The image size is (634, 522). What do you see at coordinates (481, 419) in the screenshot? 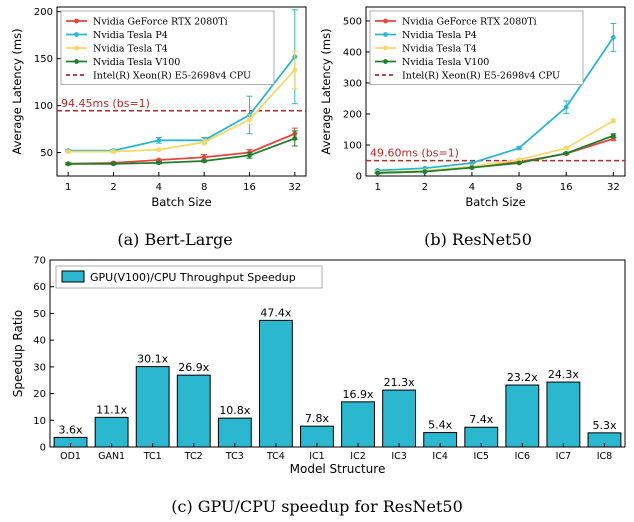
I see `bar-value-label: 7.4x` at bounding box center [481, 419].